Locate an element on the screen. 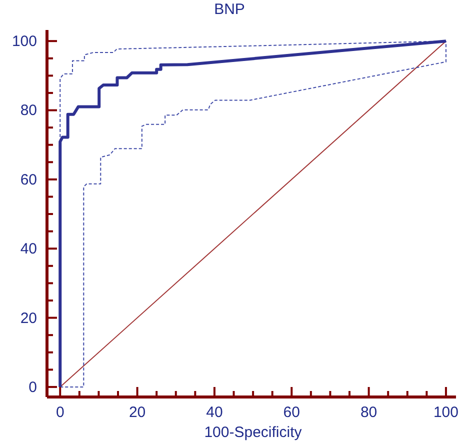 This screenshot has height=446, width=459. x-tick-label: 20 is located at coordinates (137, 412).